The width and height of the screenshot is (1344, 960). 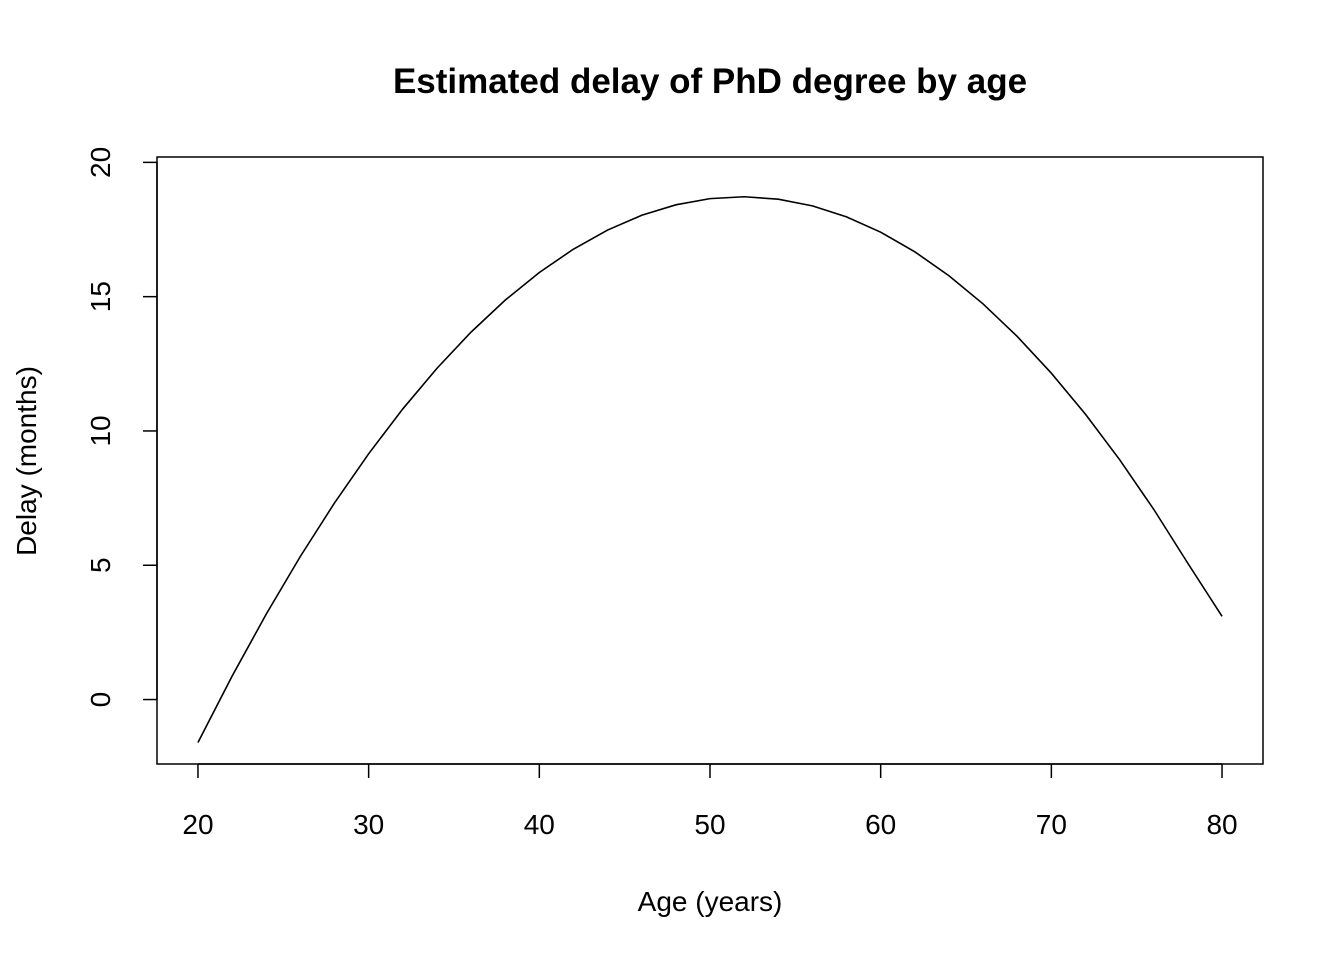 I want to click on x-axis: 20 30 40 50 60 70 80, so click(x=710, y=801).